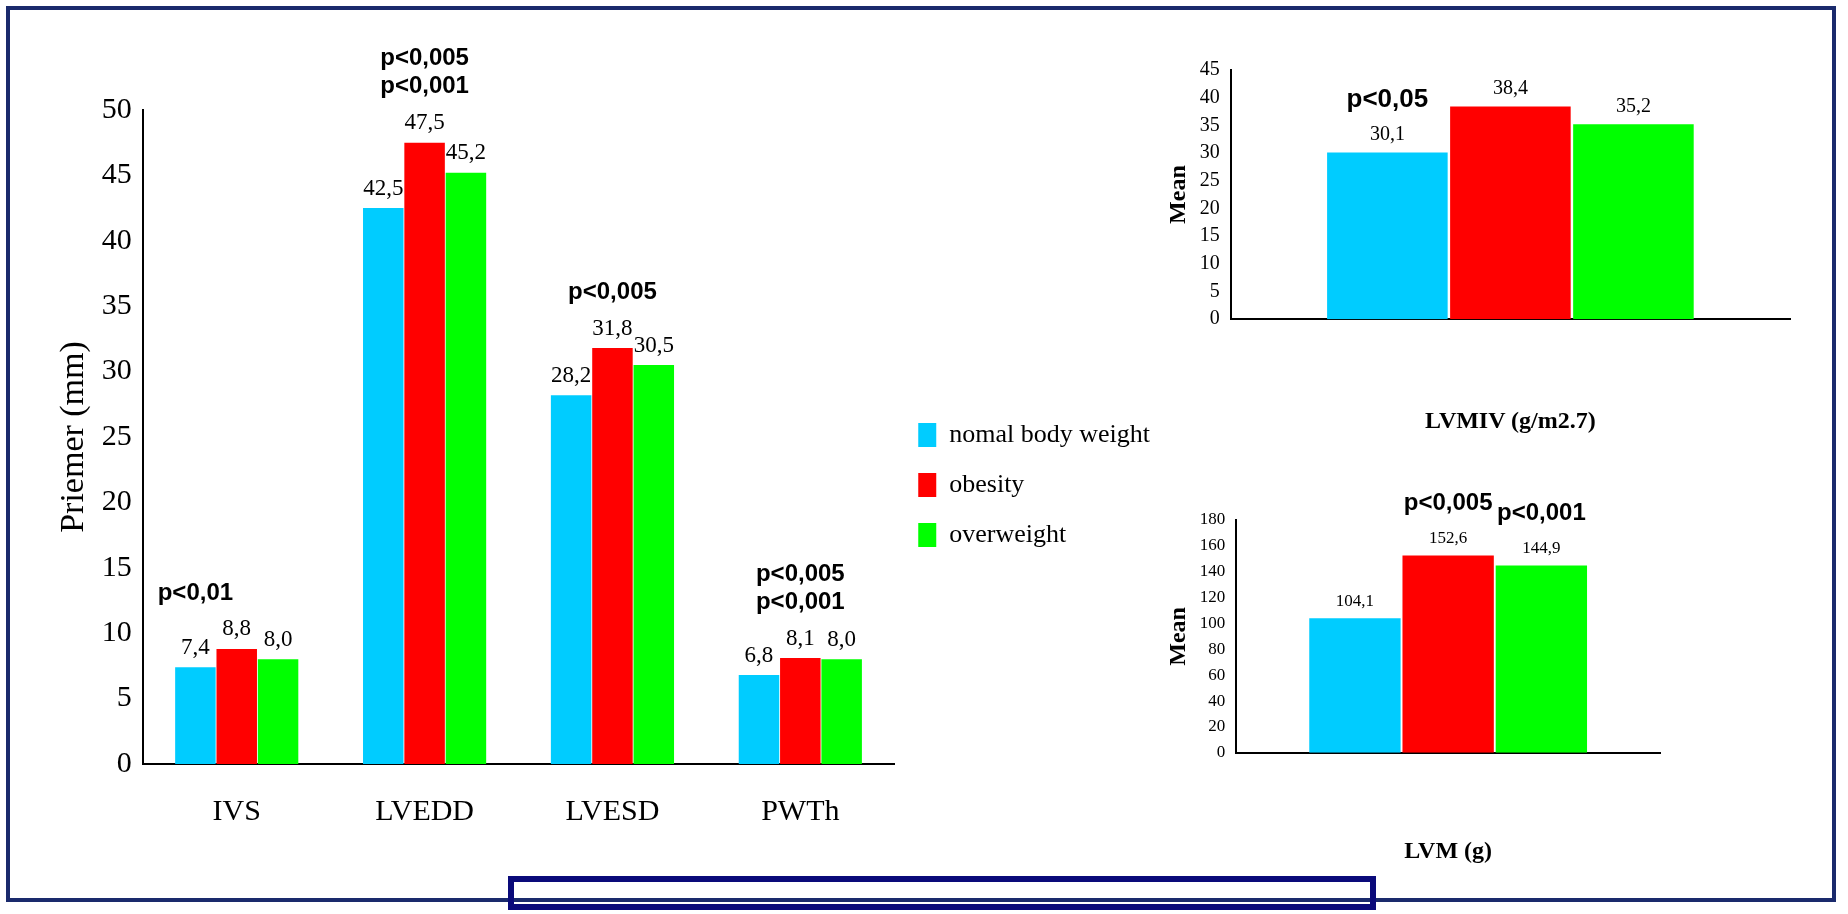  What do you see at coordinates (1541, 548) in the screenshot?
I see `data-label: 144,9` at bounding box center [1541, 548].